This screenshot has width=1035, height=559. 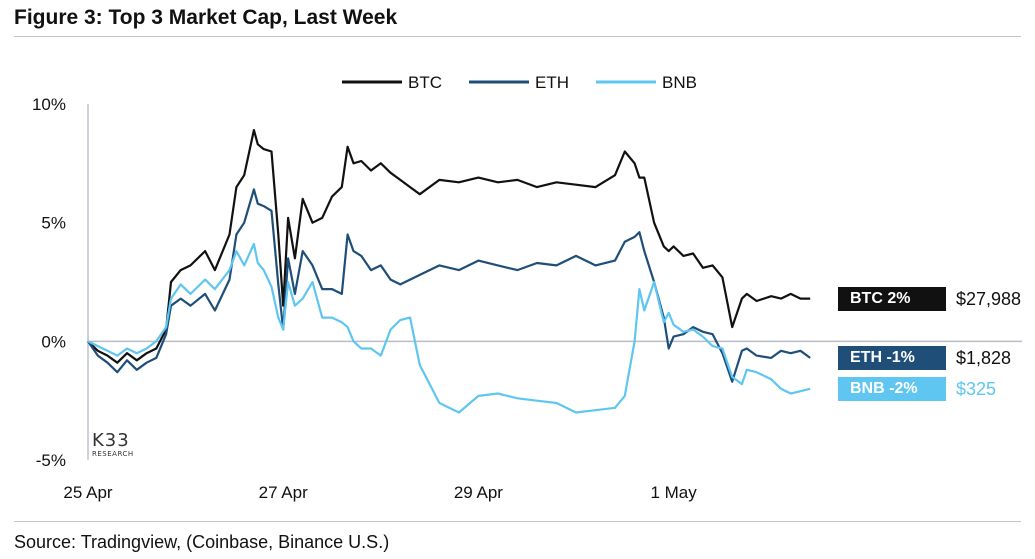 I want to click on y-tick-label: 0%, so click(x=53, y=341).